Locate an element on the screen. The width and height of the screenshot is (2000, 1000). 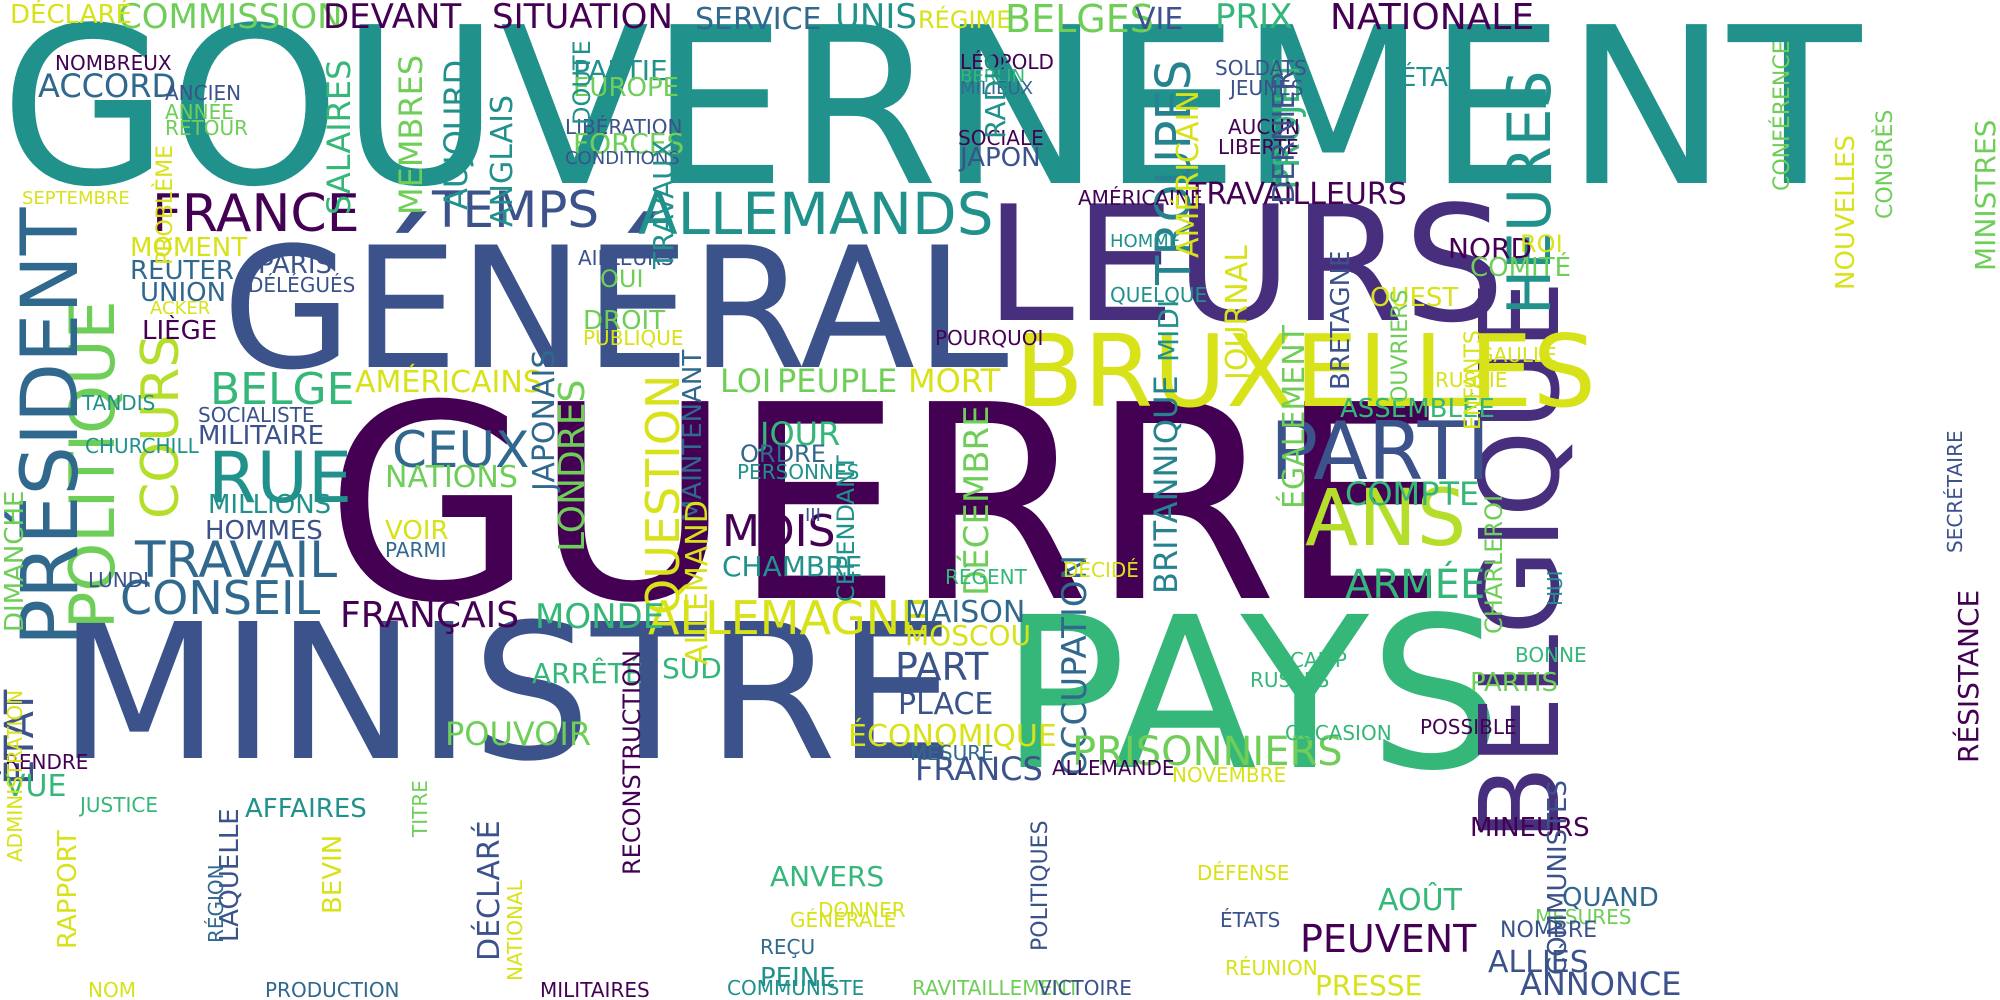
word-dernier: DERNIER is located at coordinates (1284, 137).